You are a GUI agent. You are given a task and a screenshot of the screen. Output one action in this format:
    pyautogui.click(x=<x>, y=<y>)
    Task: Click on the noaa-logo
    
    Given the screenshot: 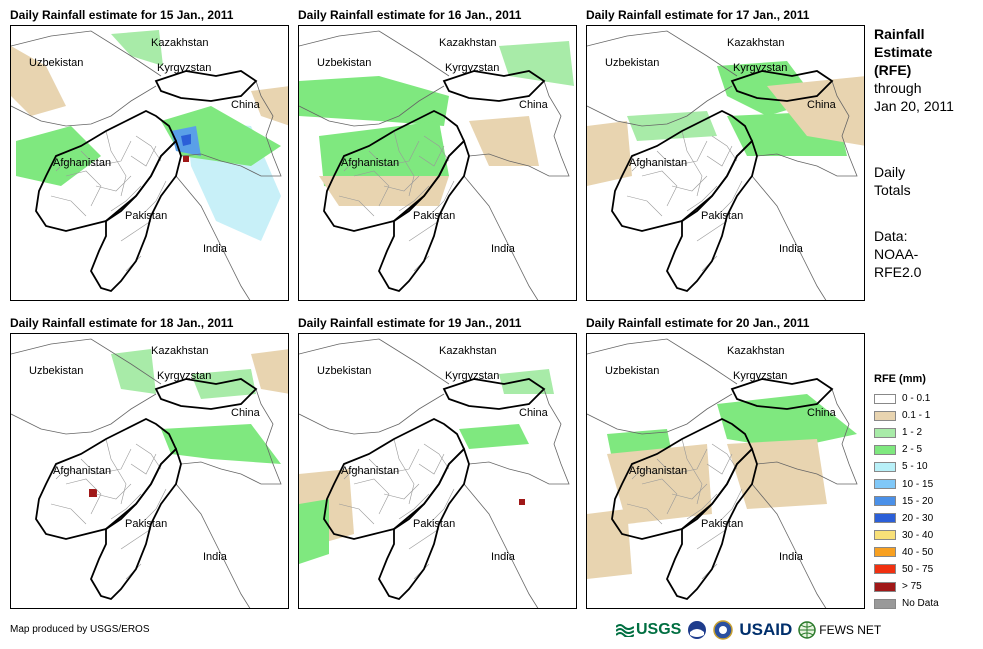 What is the action you would take?
    pyautogui.click(x=697, y=630)
    